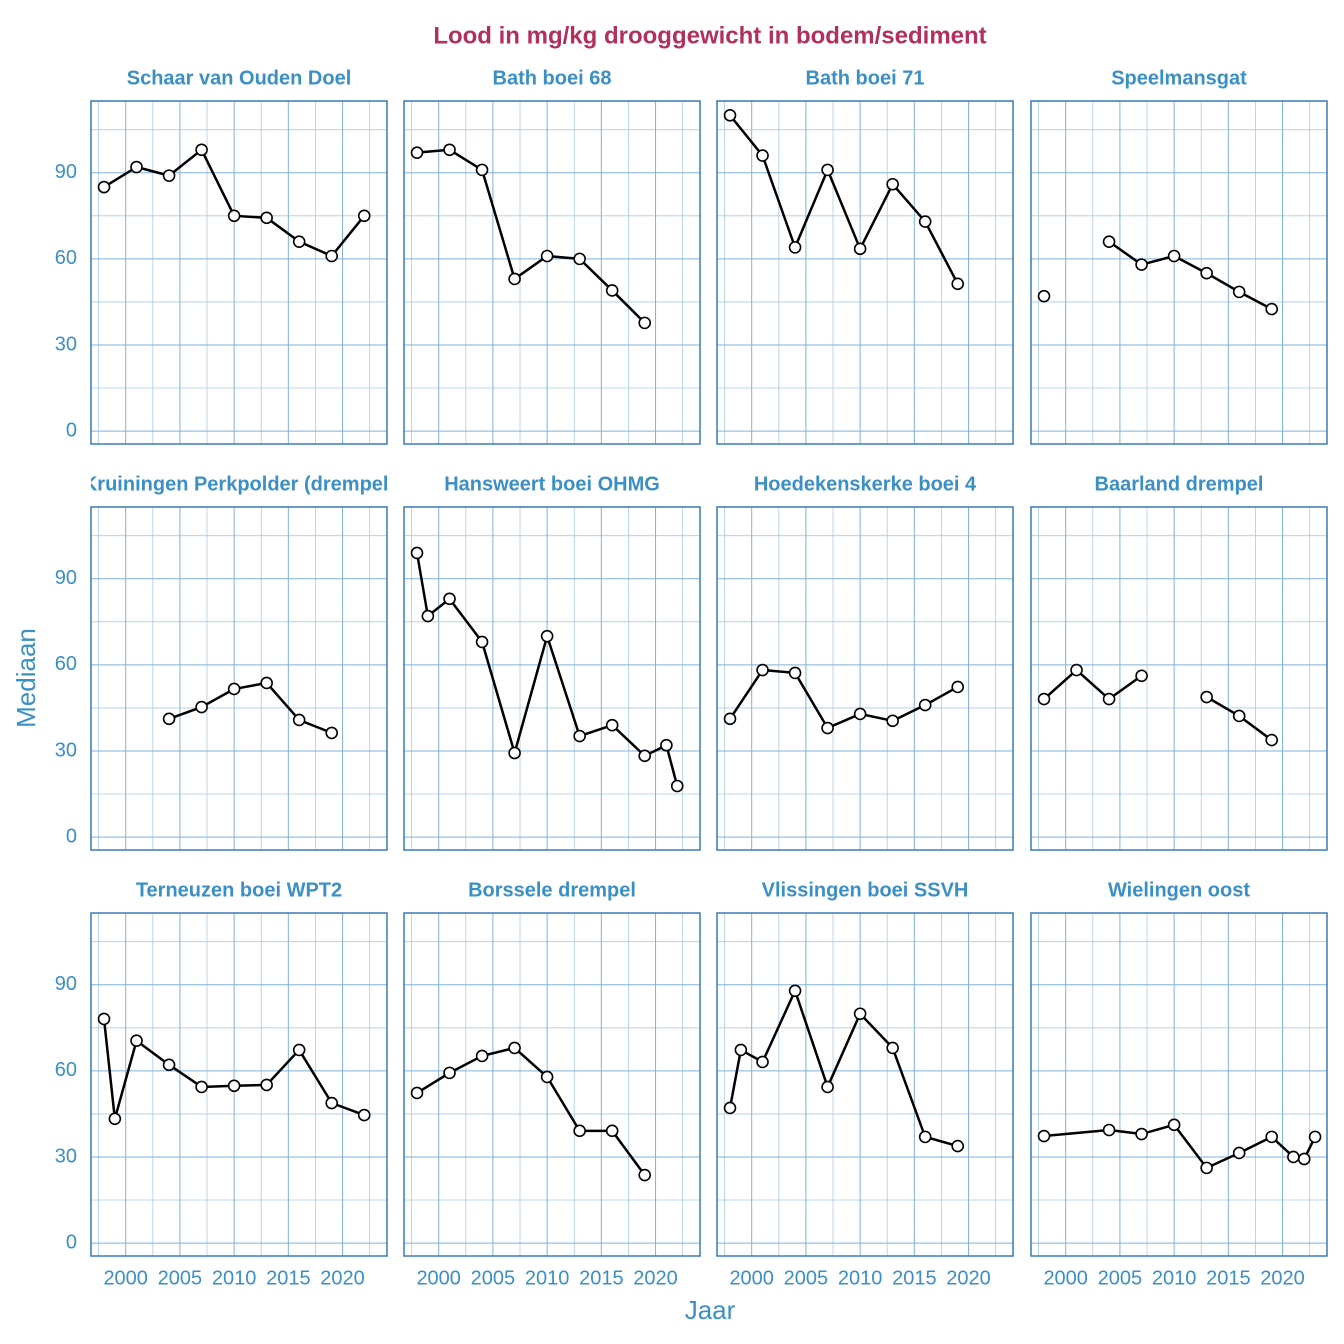 This screenshot has width=1344, height=1344. Describe the element at coordinates (865, 78) in the screenshot. I see `panel-title: Bath boei 71` at that location.